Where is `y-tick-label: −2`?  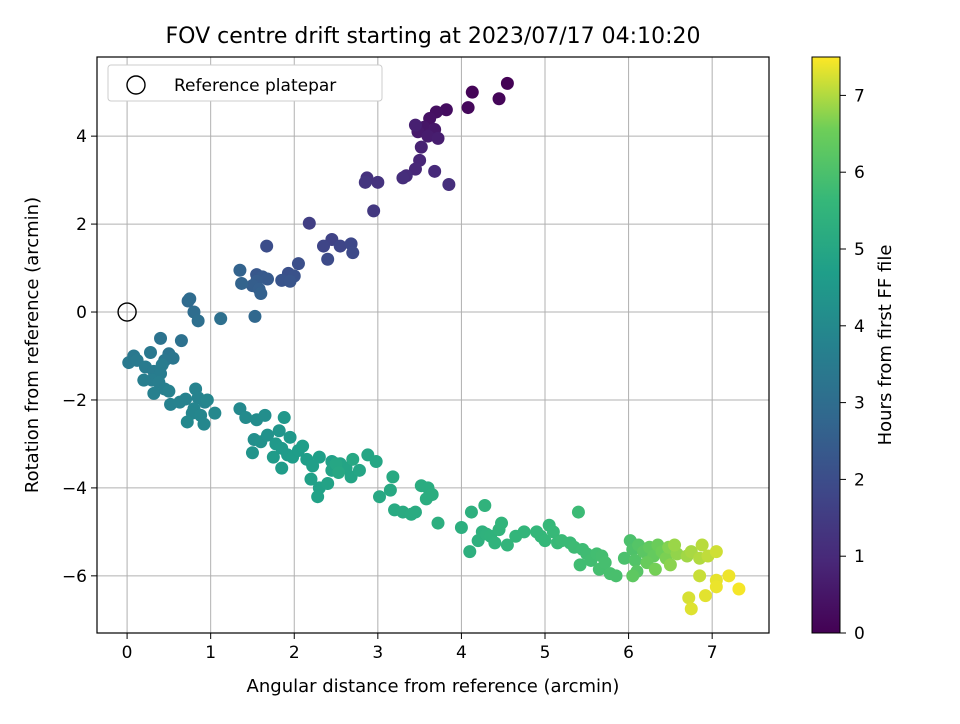
y-tick-label: −2 is located at coordinates (74, 401).